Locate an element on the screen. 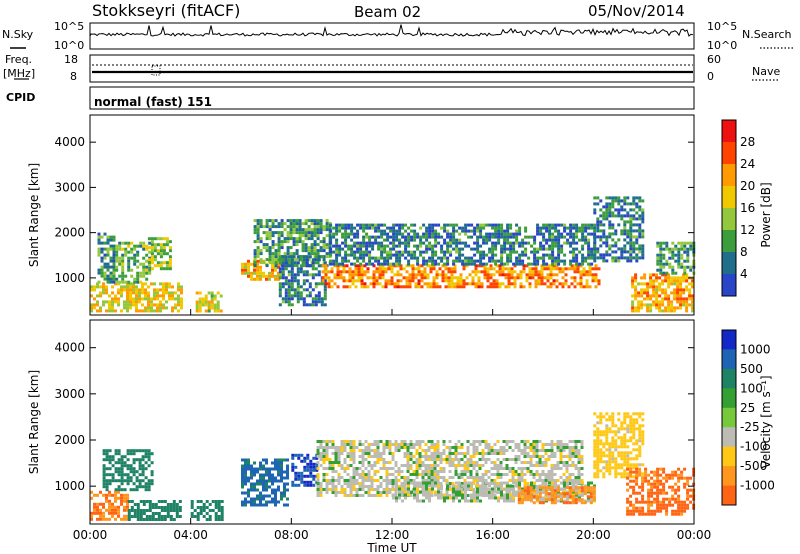 This screenshot has width=800, height=554. power-colorbar-swatch is located at coordinates (729, 131).